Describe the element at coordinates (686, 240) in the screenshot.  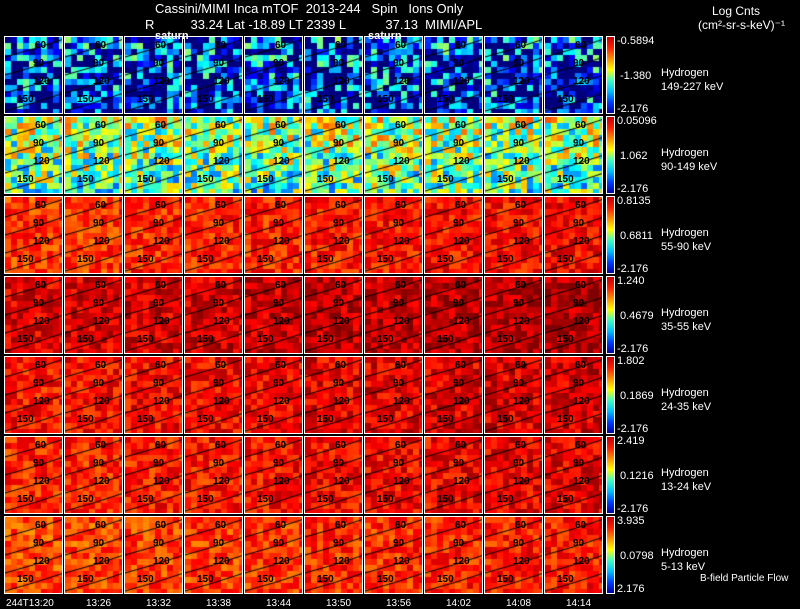
I see `channel-label: Hydrogen 55-90 keV` at that location.